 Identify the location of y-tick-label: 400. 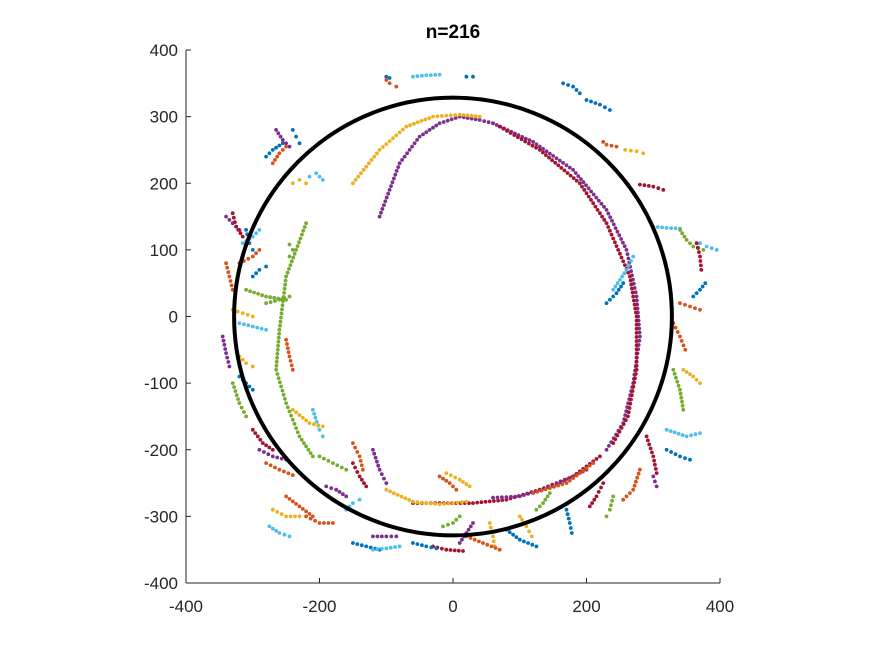
(164, 50).